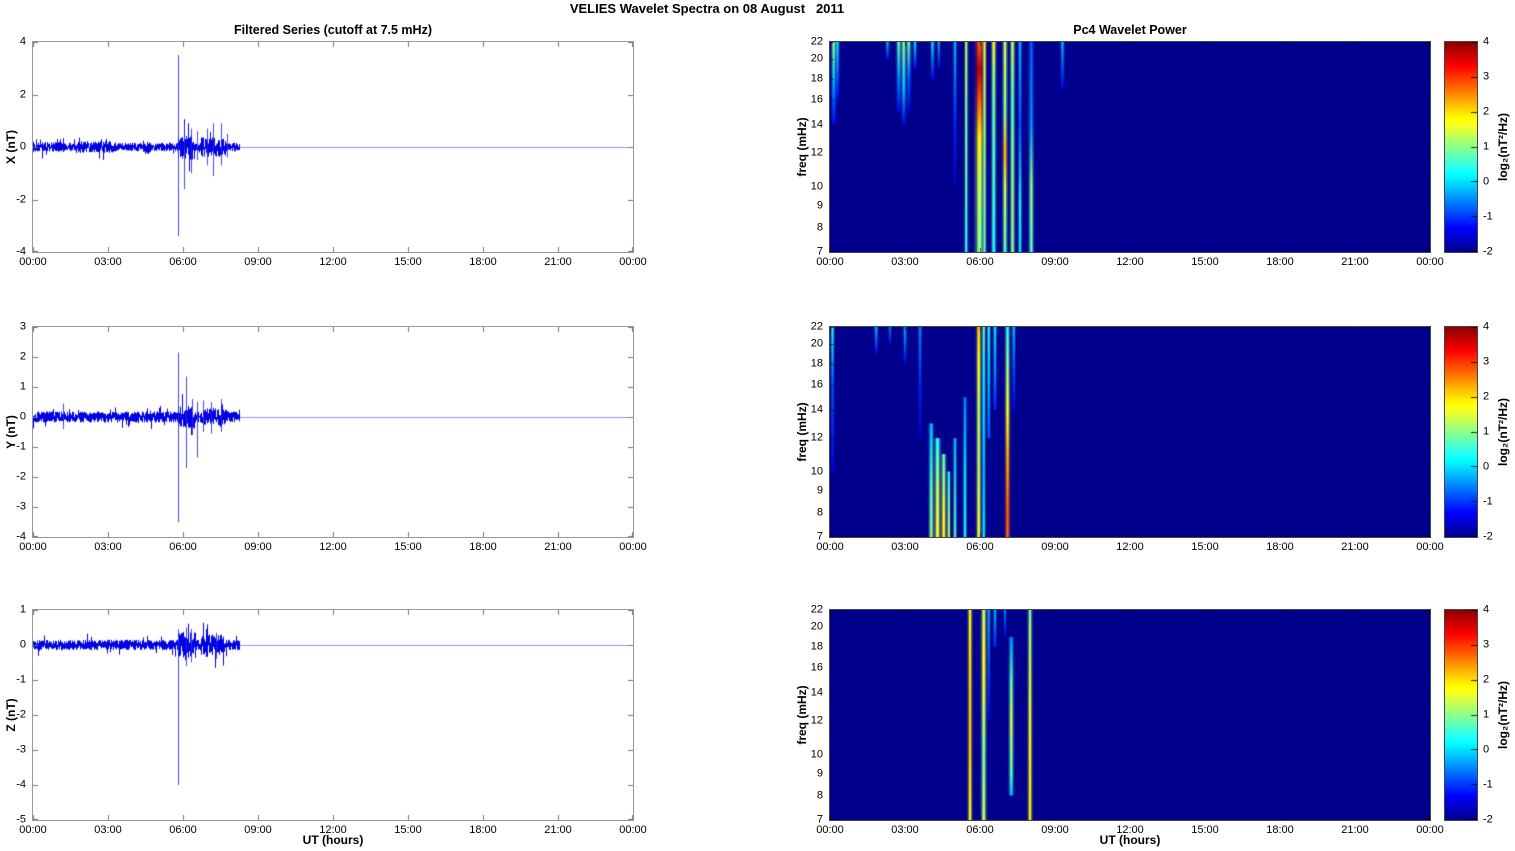 Image resolution: width=1515 pixels, height=851 pixels. What do you see at coordinates (333, 840) in the screenshot?
I see `x-axis-label-left: UT (hours)` at bounding box center [333, 840].